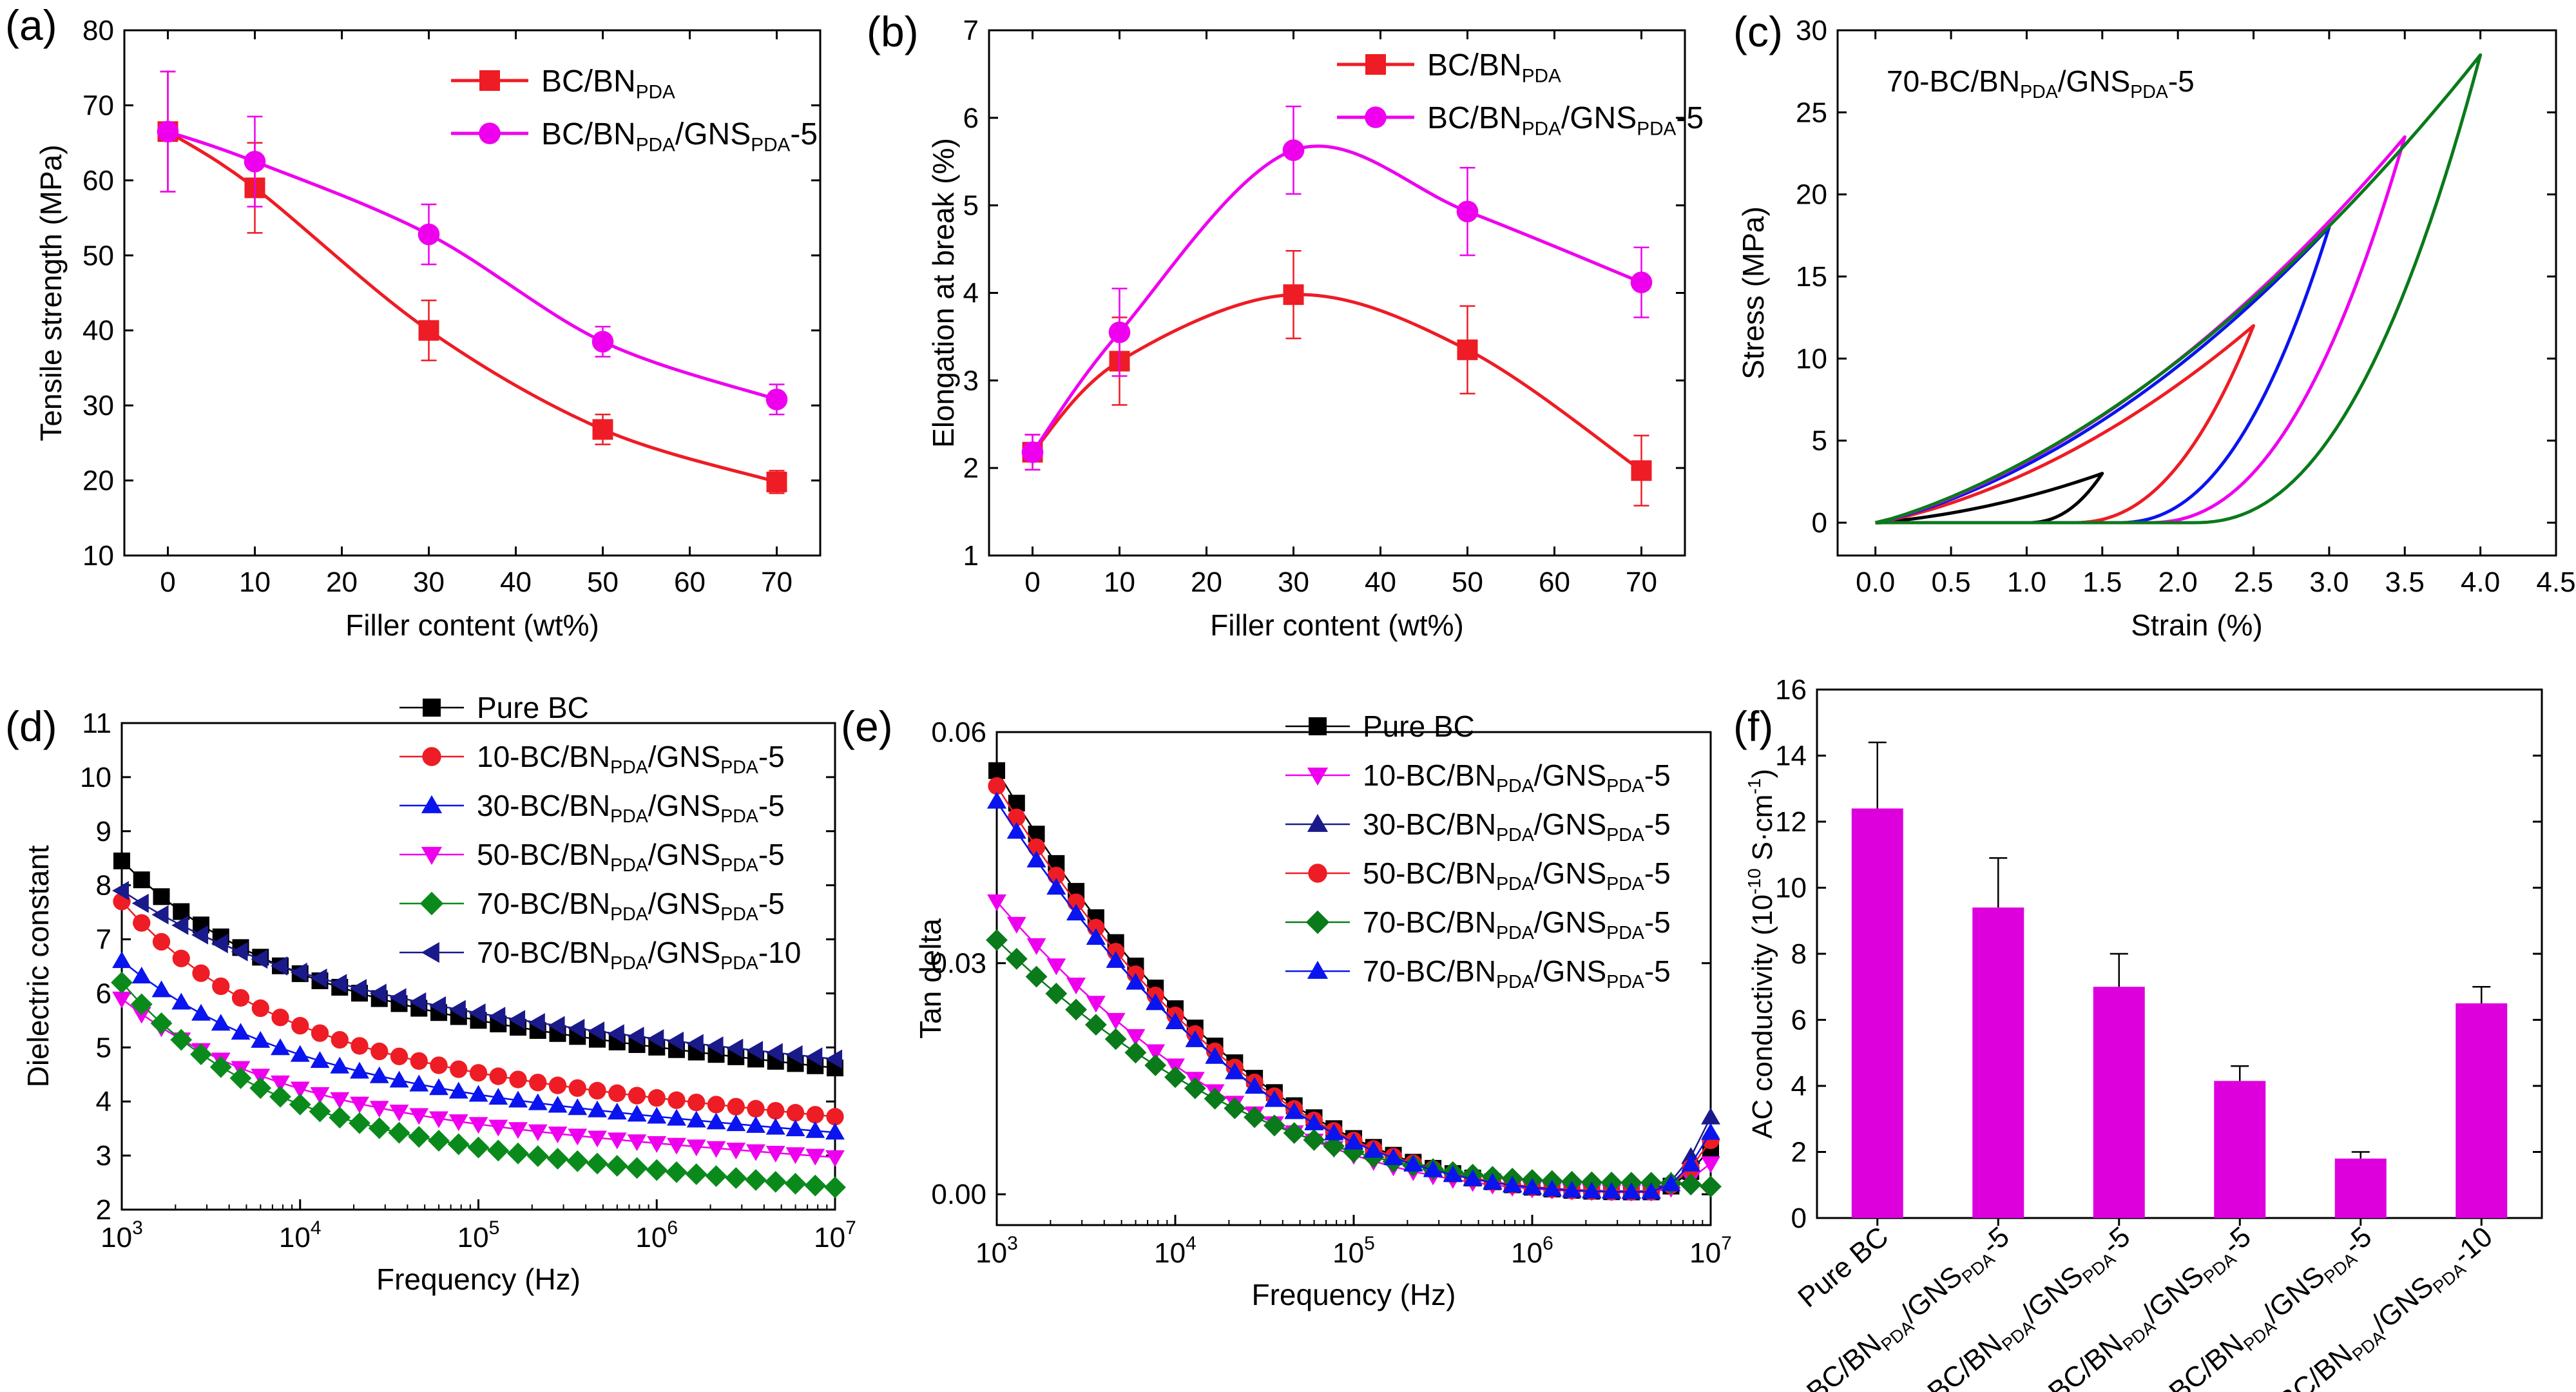  What do you see at coordinates (1791, 822) in the screenshot?
I see `y-tick-label-6: 12` at bounding box center [1791, 822].